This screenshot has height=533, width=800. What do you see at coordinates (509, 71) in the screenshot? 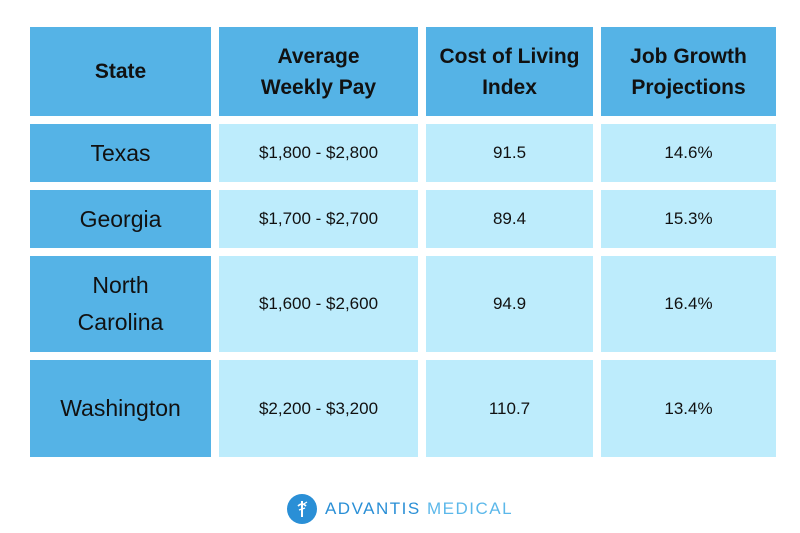
I see `header-cost-of-living-index: Cost of Living Index` at bounding box center [509, 71].